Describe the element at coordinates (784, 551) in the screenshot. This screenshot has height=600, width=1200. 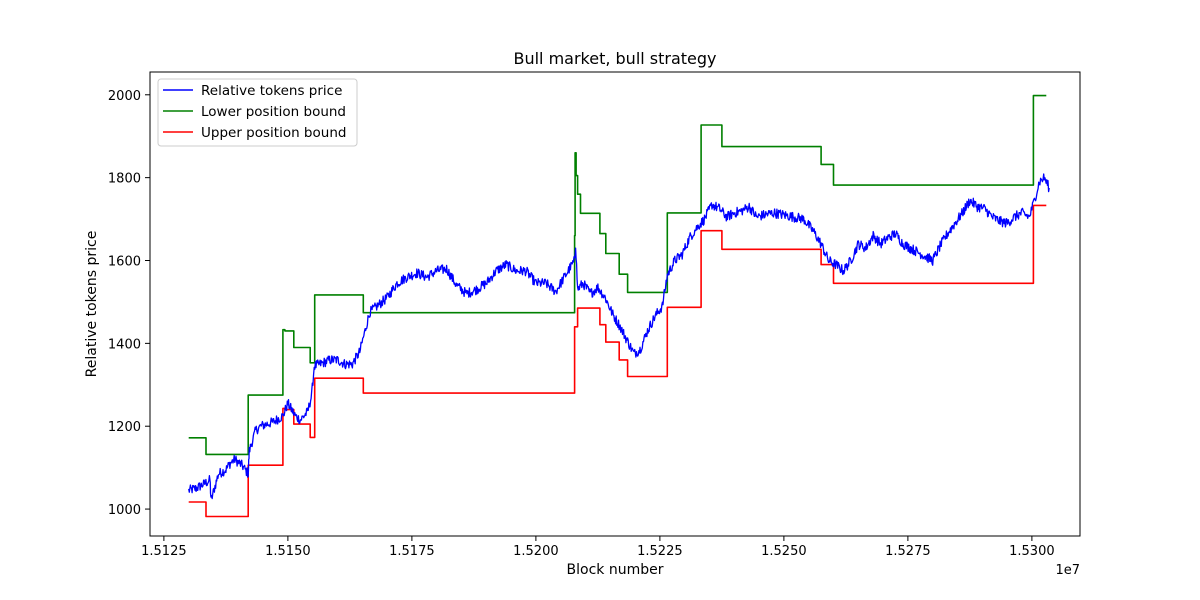
I see `x-tick-label: 1.5250` at that location.